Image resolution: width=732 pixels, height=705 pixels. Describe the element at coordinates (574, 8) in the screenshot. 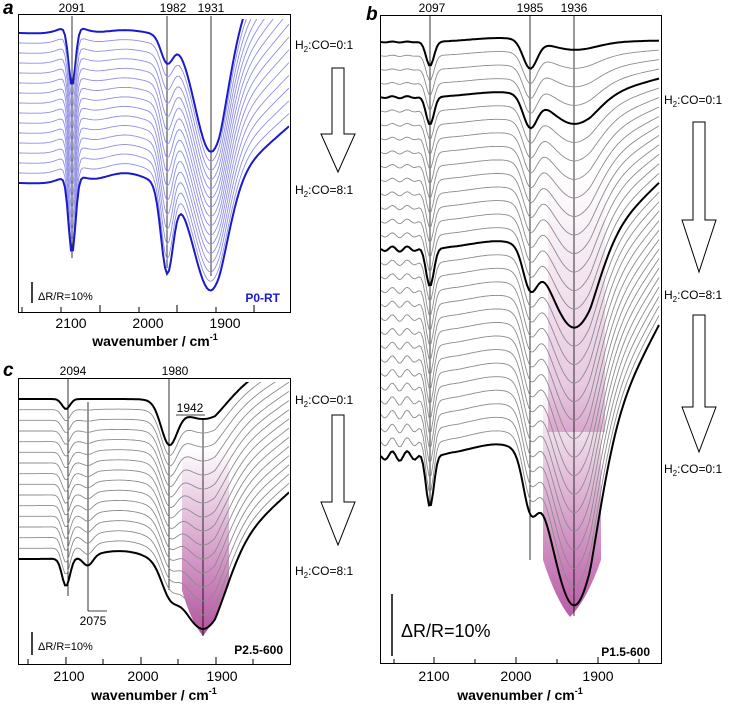

I see `panel-b-peak-label-3: 1936` at that location.